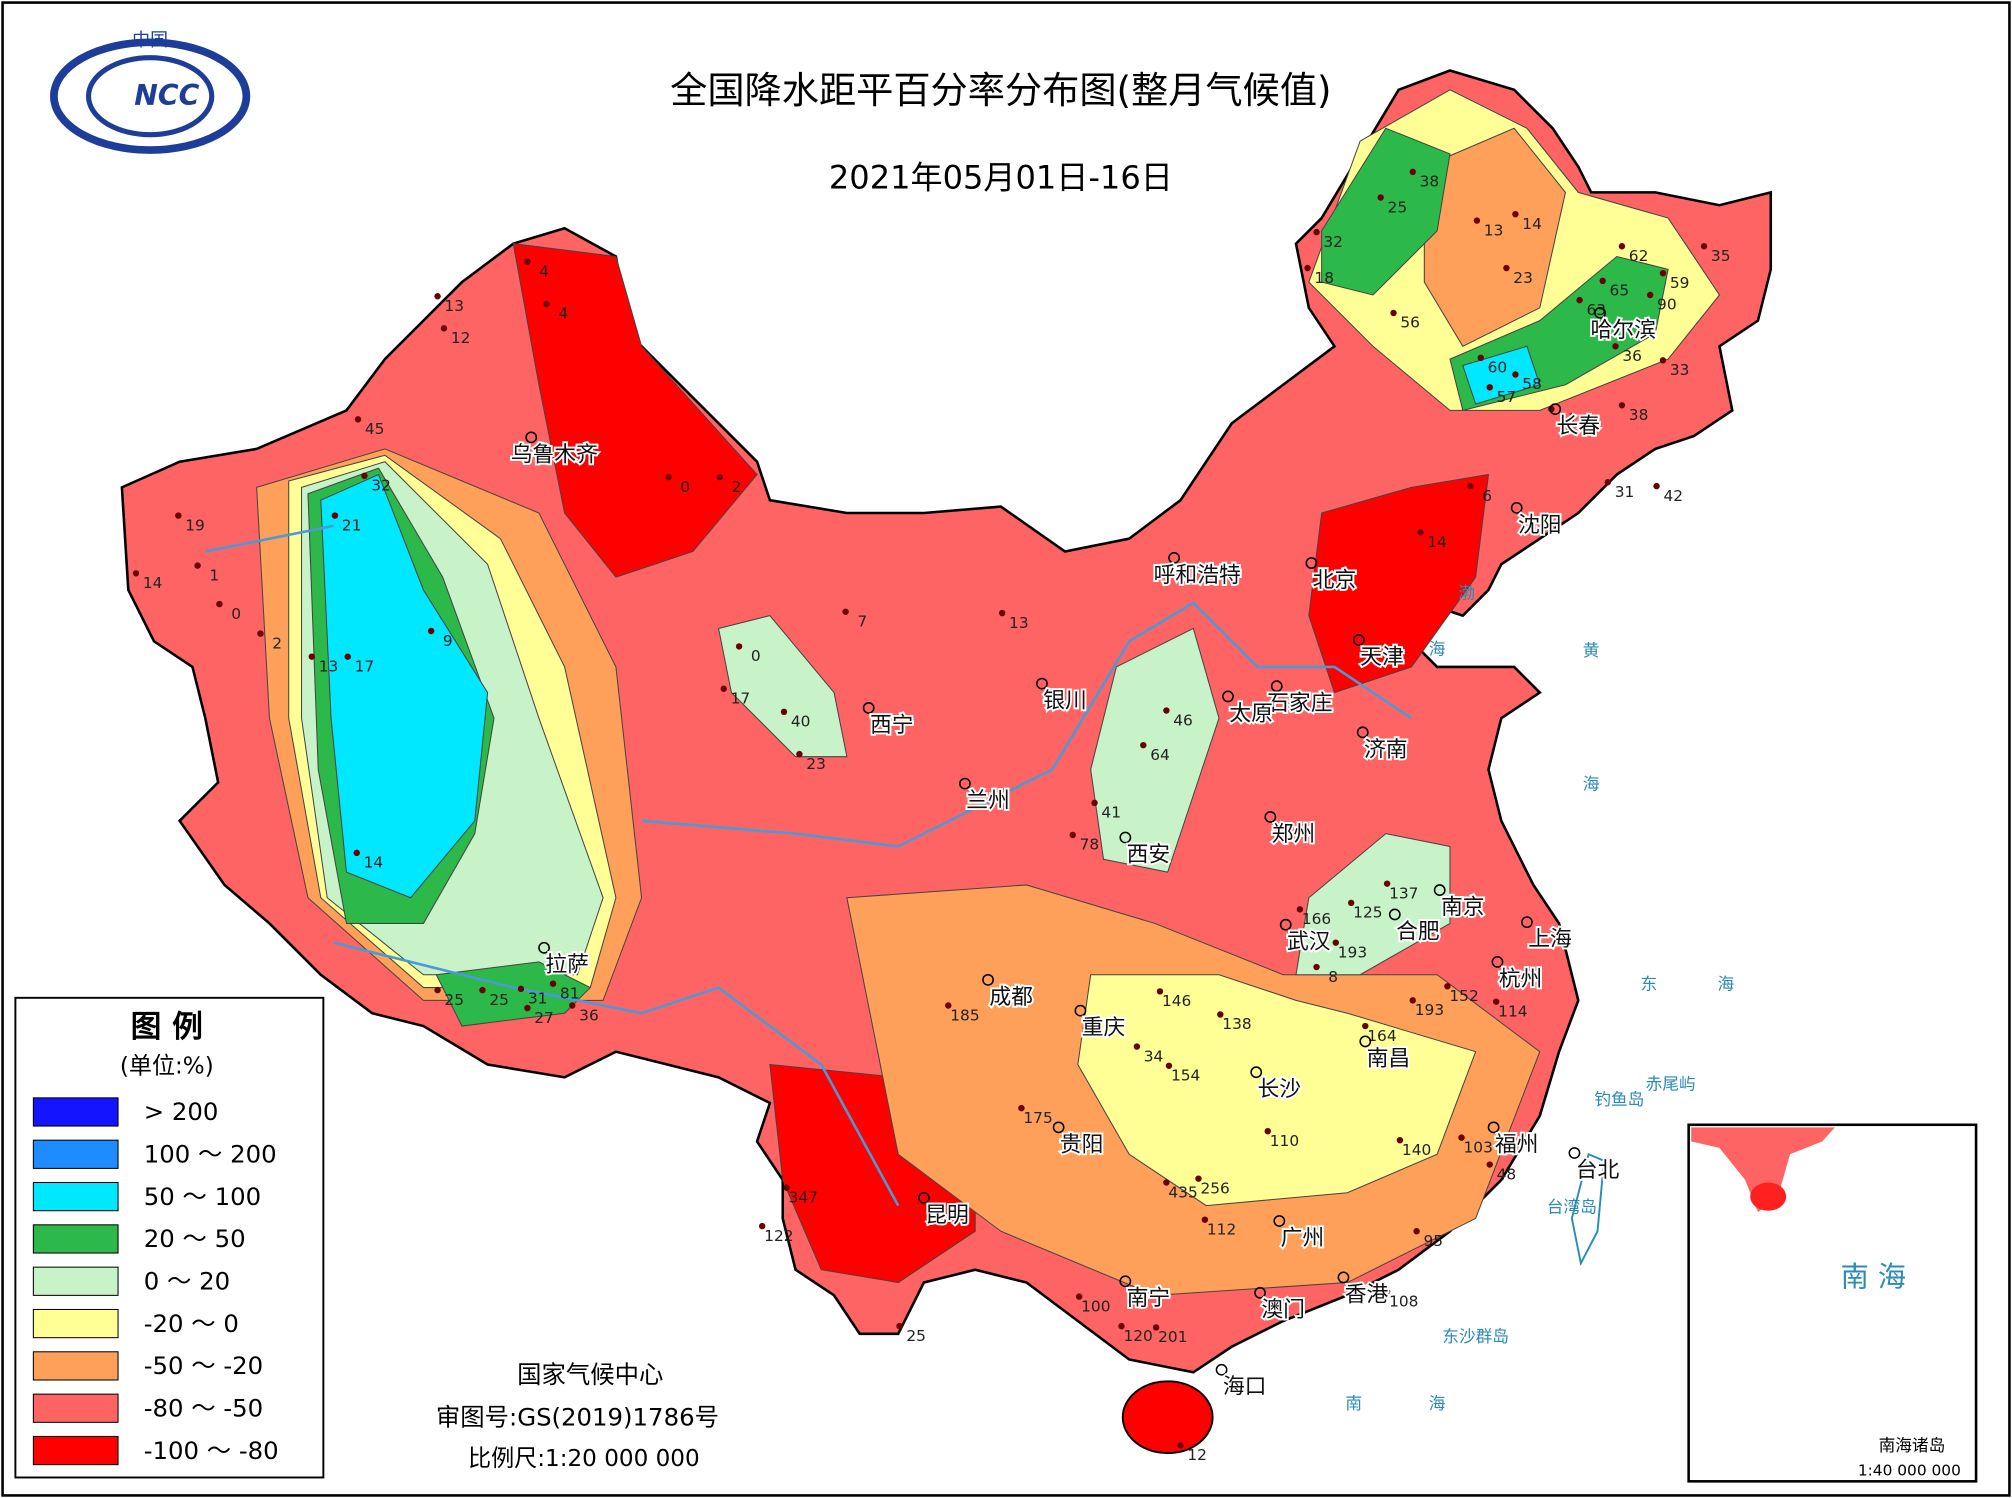  Describe the element at coordinates (203, 1365) in the screenshot. I see `legend-label: -50 ～ -20` at that location.